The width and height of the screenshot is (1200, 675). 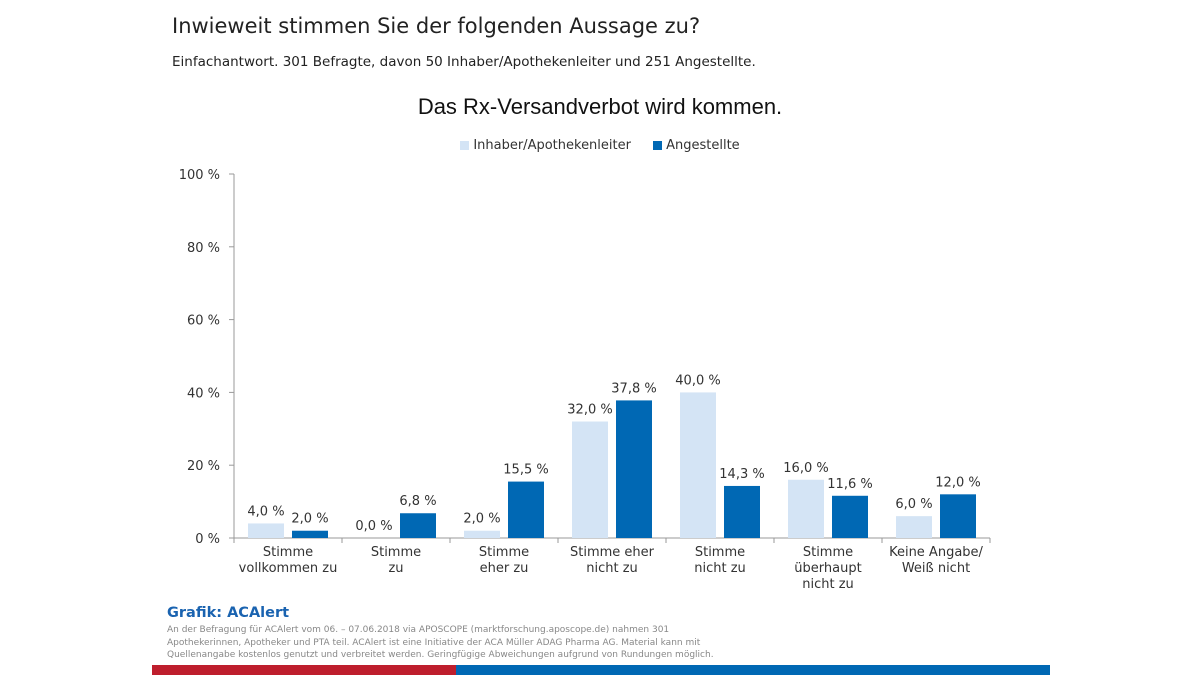 I want to click on data-label: 32,0 %, so click(x=589, y=410).